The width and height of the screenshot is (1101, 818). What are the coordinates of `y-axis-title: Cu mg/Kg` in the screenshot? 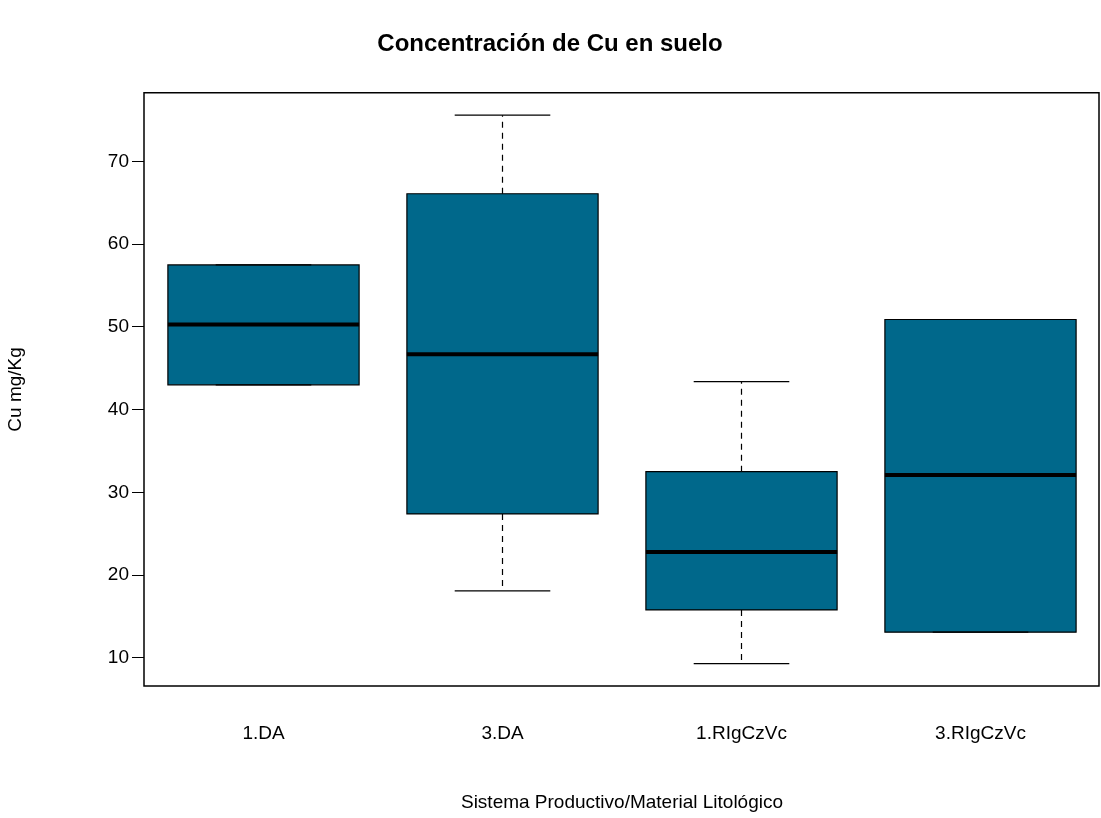 It's located at (14, 389).